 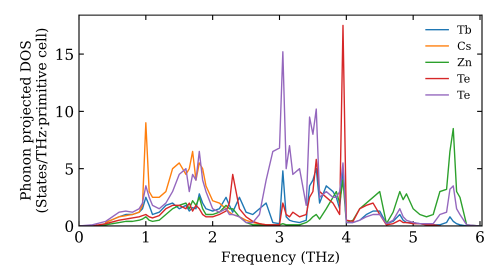 What do you see at coordinates (145, 236) in the screenshot?
I see `x-tick-label: 1` at bounding box center [145, 236].